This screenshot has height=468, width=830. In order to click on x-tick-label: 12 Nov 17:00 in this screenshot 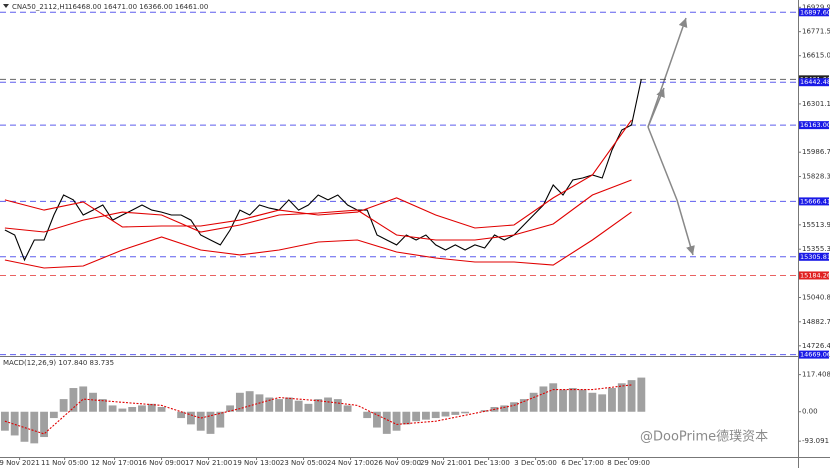, I will do `click(114, 463)`.